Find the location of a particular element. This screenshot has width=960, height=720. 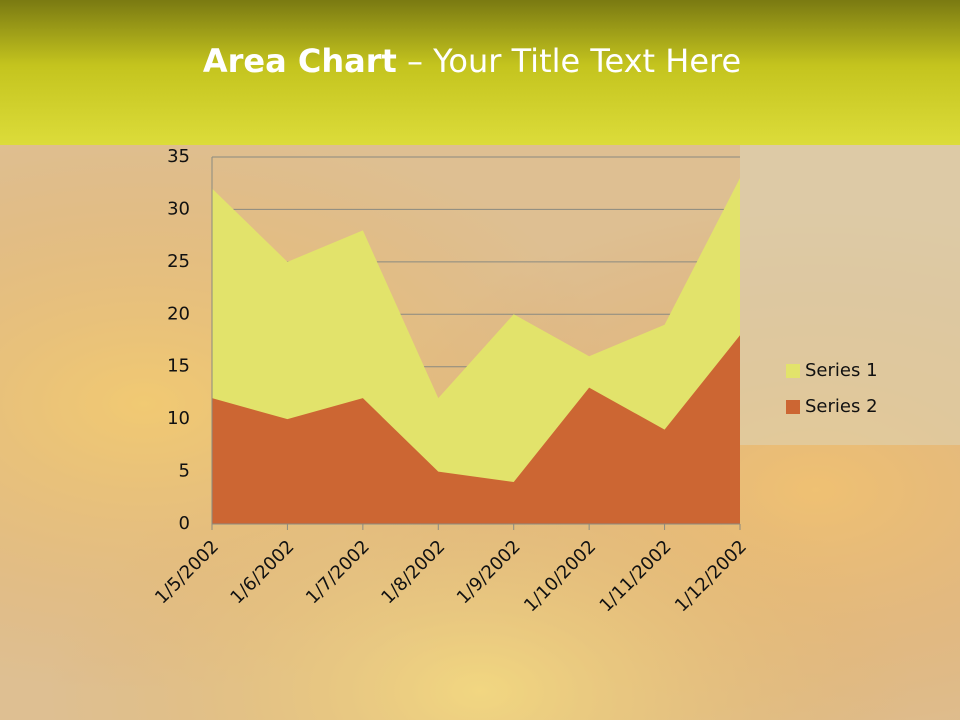

title-bold: Area Chart is located at coordinates (300, 61).